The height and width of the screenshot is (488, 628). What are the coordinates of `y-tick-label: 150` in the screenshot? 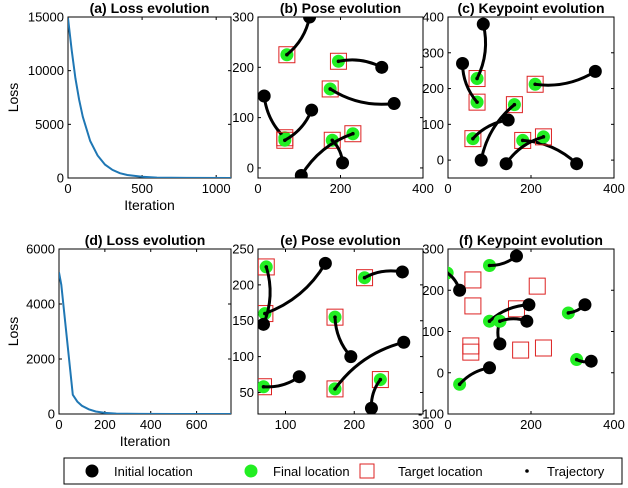 It's located at (243, 320).